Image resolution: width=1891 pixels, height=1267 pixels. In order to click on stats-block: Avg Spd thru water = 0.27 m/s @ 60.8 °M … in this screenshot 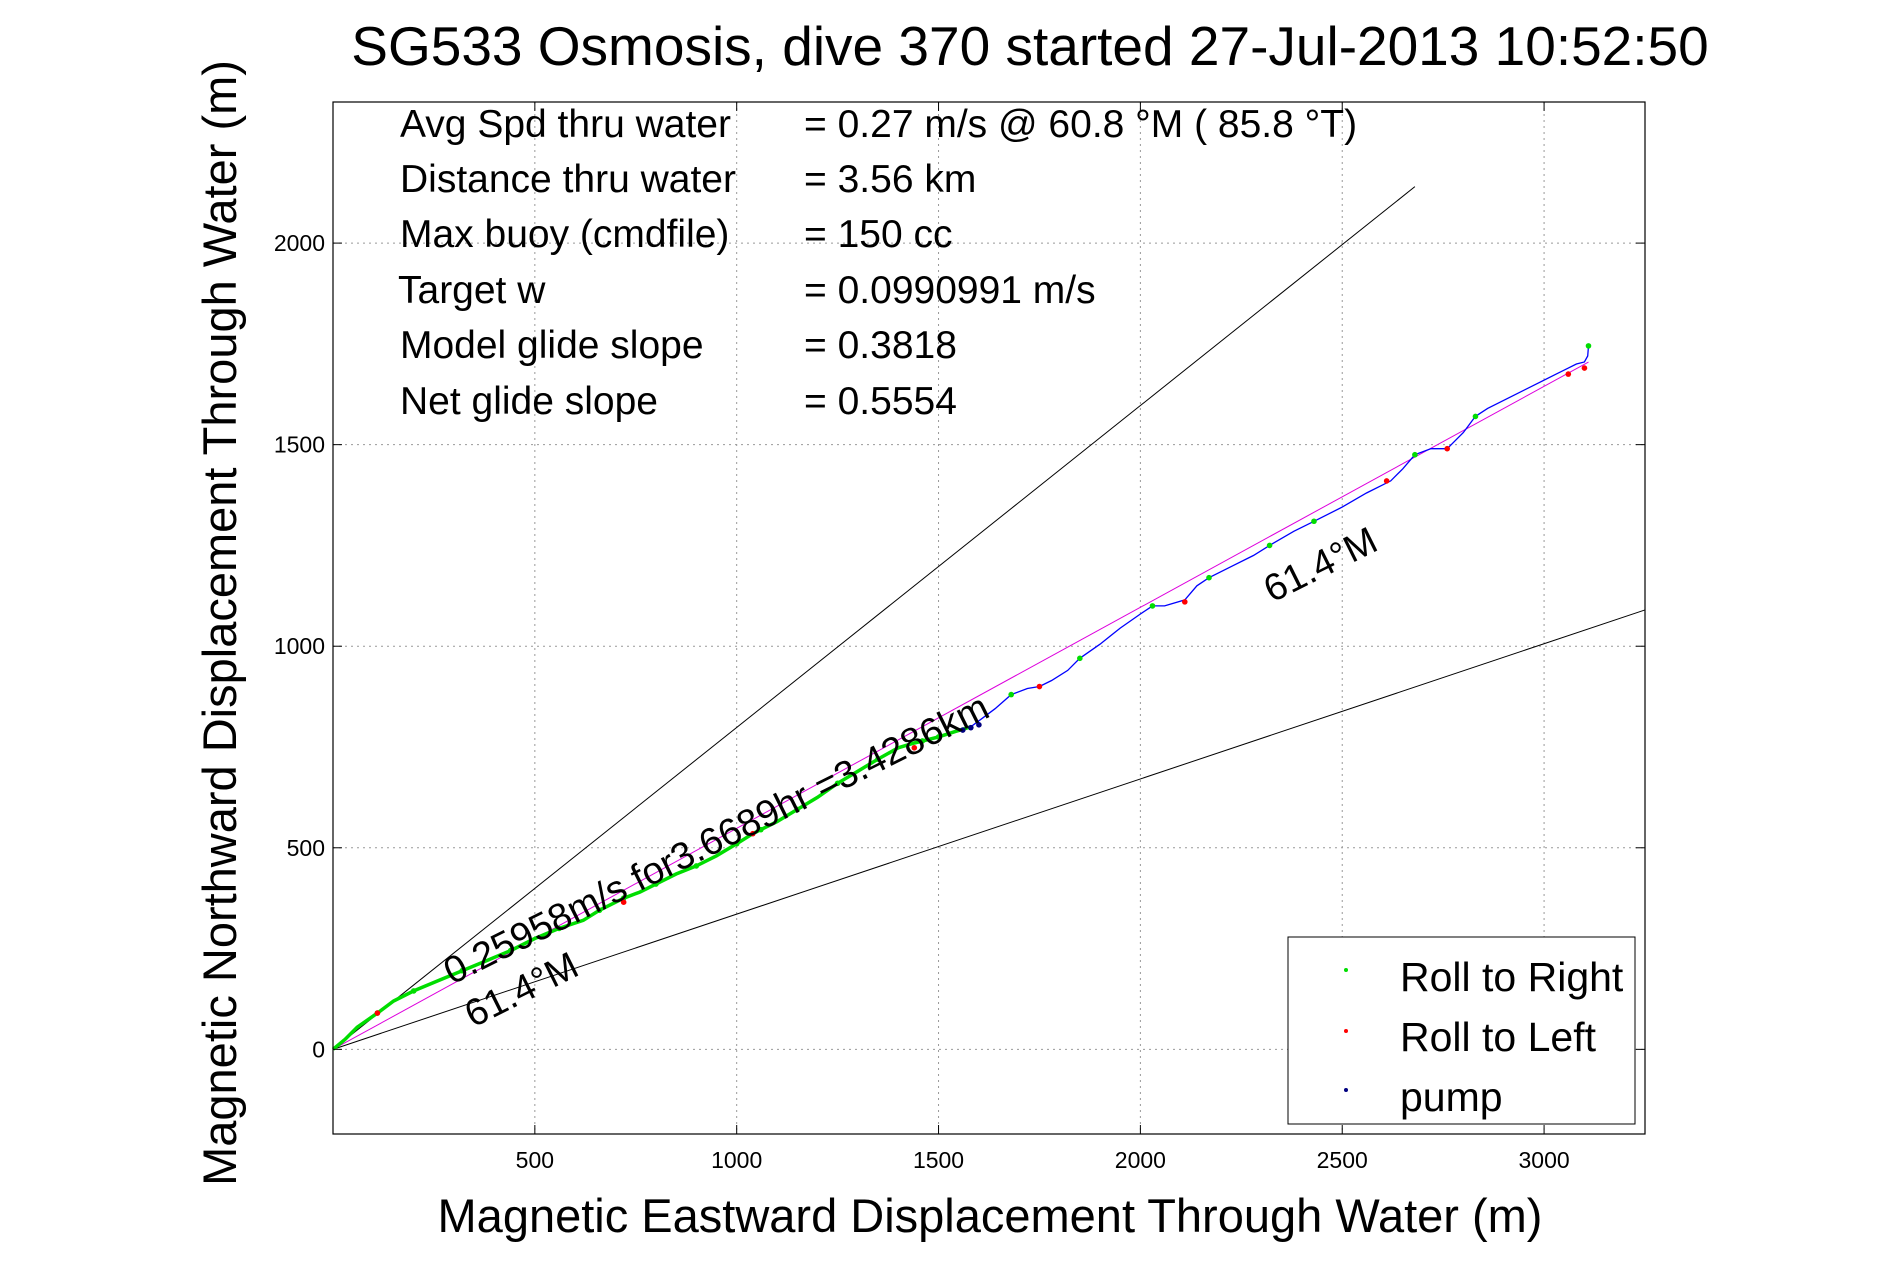, I will do `click(877, 263)`.